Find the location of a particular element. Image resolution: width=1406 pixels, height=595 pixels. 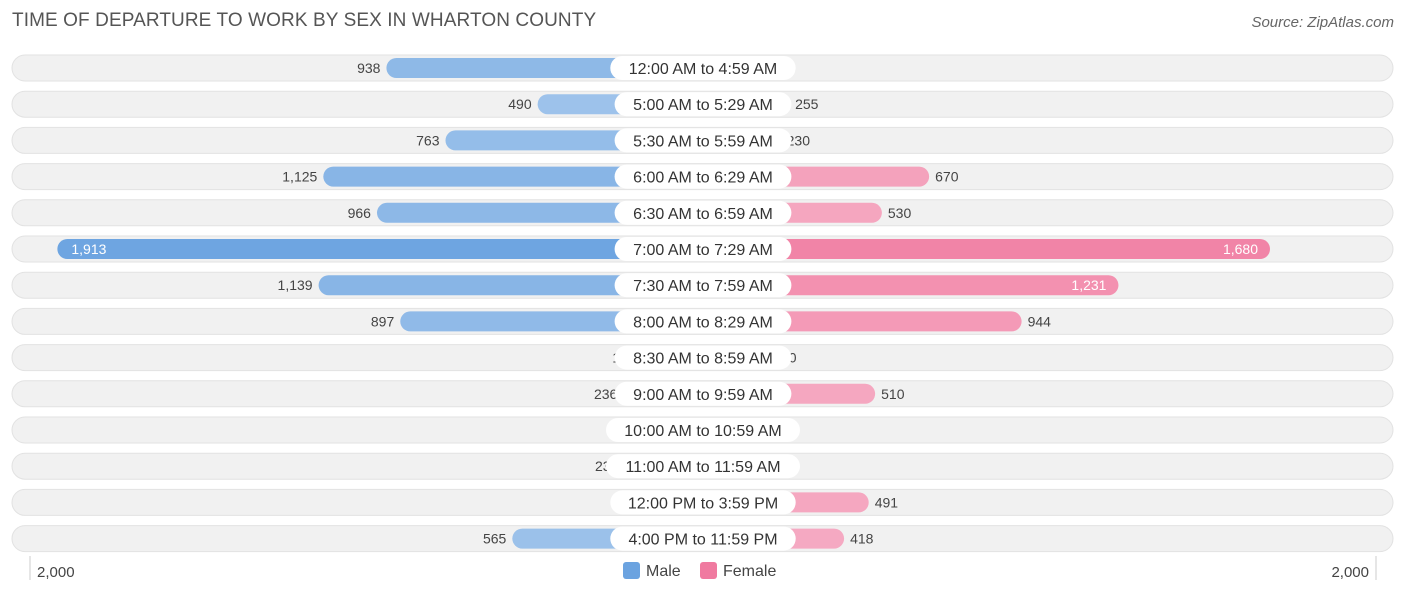

bar-row: 13816910:00 AM to 10:59 AM is located at coordinates (702, 430).